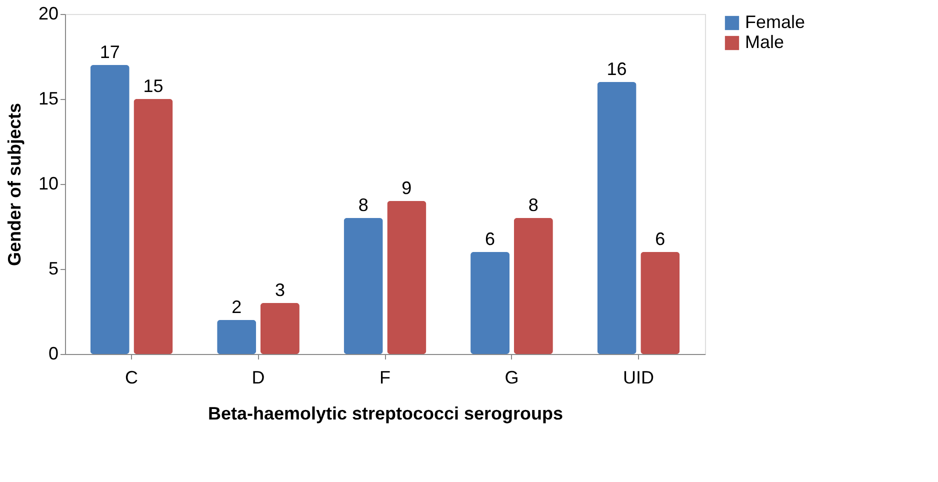 The width and height of the screenshot is (938, 482). What do you see at coordinates (131, 378) in the screenshot?
I see `x-tick-label: C` at bounding box center [131, 378].